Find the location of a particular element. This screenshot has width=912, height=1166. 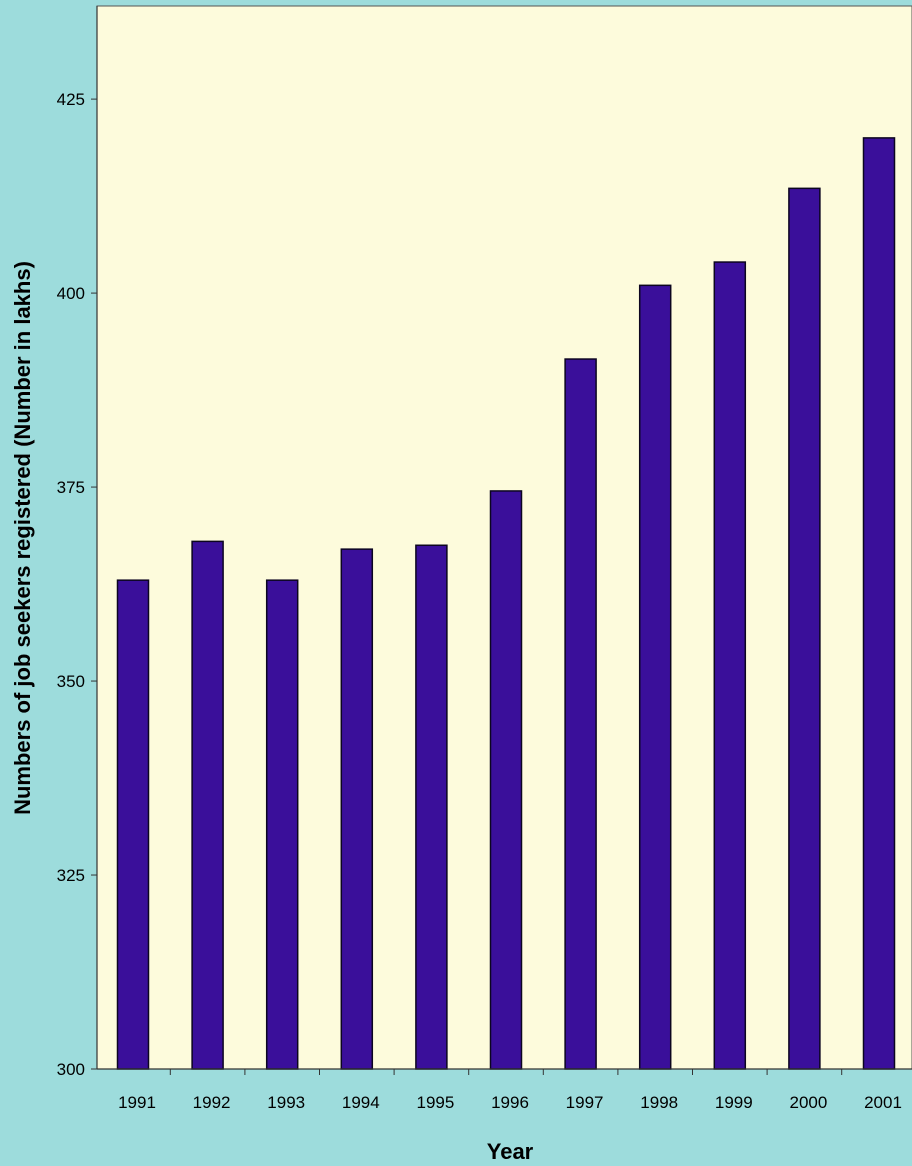

bar-1997 is located at coordinates (580, 714).